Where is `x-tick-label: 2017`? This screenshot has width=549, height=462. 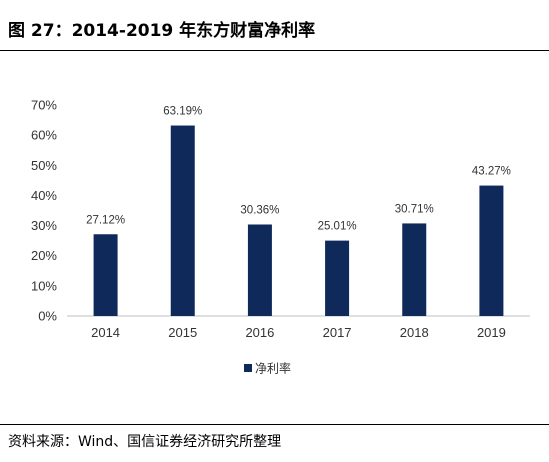
x-tick-label: 2017 is located at coordinates (337, 332).